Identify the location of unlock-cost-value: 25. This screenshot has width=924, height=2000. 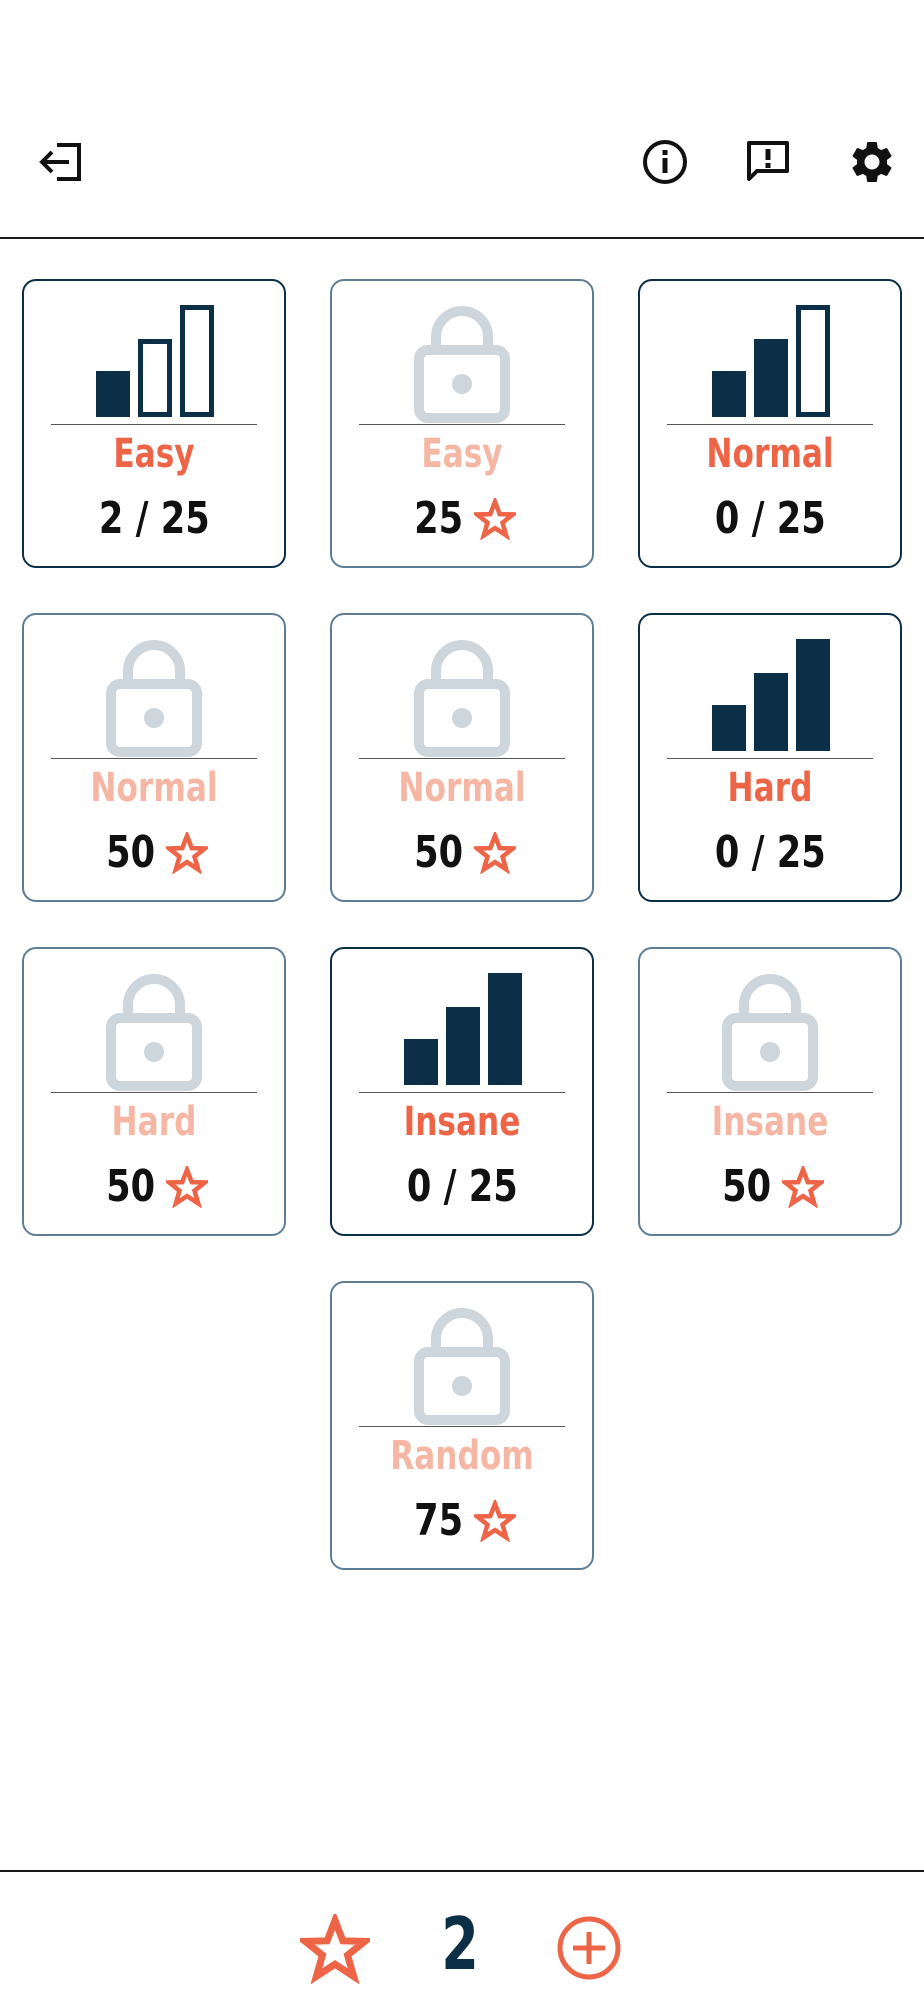
(439, 518).